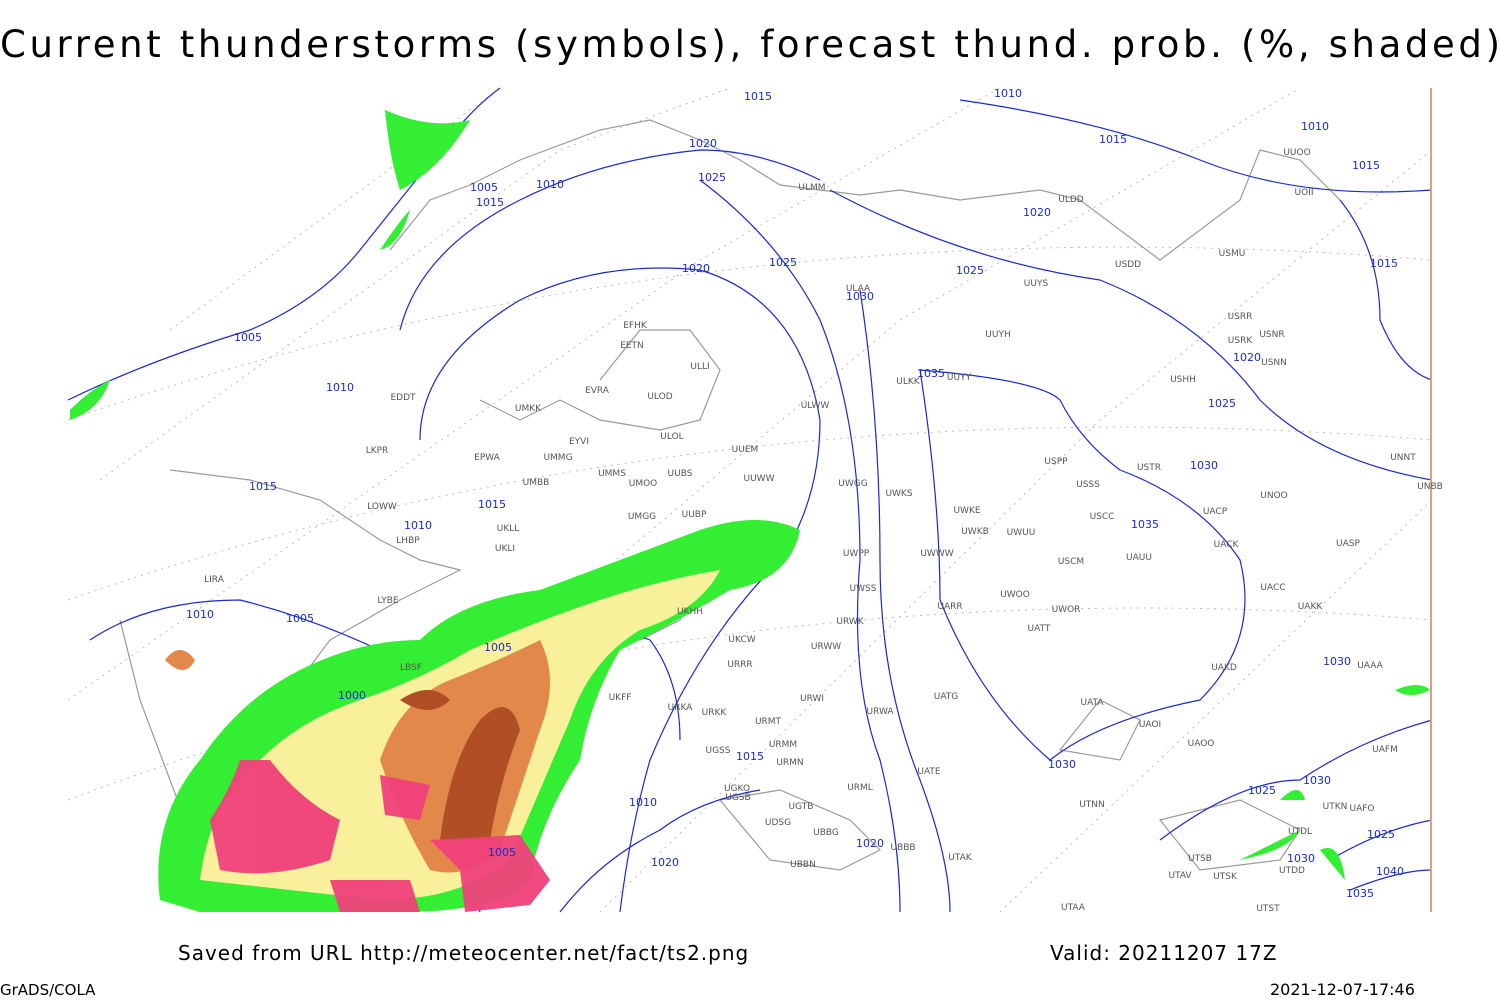 Image resolution: width=1500 pixels, height=1000 pixels. What do you see at coordinates (632, 346) in the screenshot?
I see `station-label: EETN` at bounding box center [632, 346].